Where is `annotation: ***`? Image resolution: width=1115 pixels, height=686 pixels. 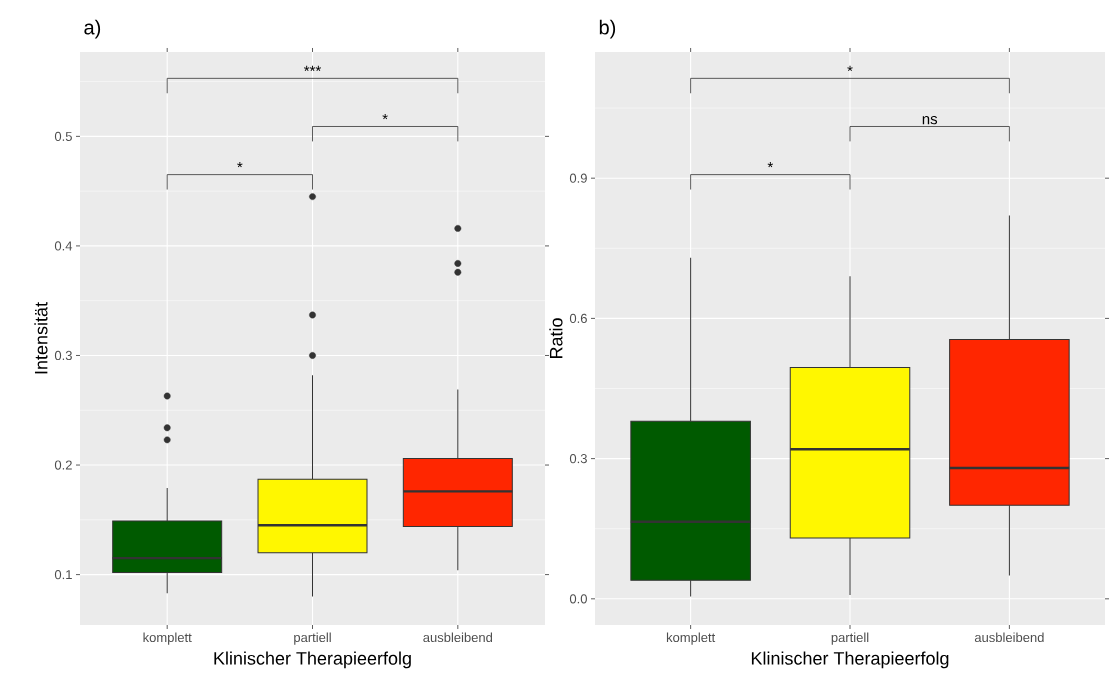 annotation: *** is located at coordinates (312, 68).